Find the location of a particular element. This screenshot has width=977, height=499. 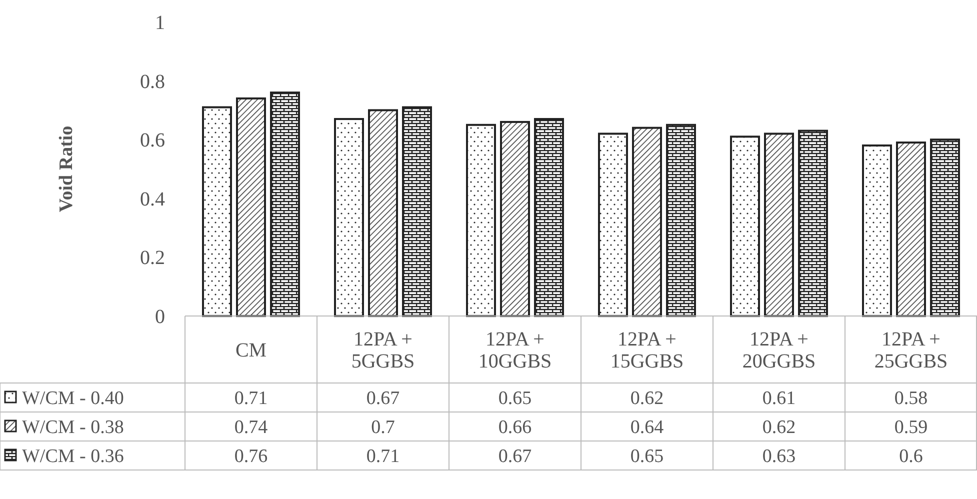

x-tick-label: CM is located at coordinates (251, 351).